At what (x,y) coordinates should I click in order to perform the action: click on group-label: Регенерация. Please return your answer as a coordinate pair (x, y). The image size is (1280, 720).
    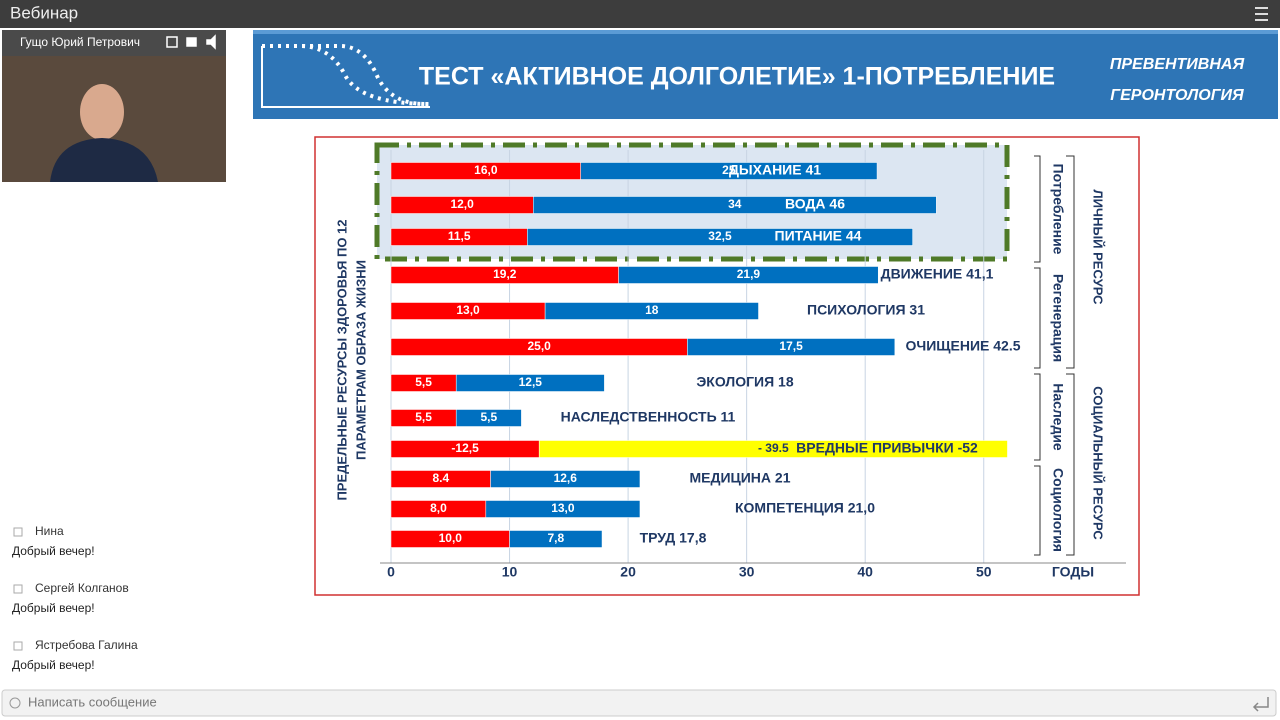
    Looking at the image, I should click on (1058, 318).